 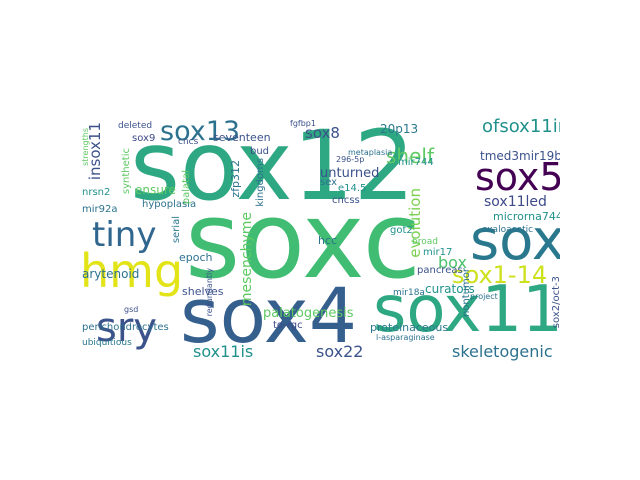 What do you see at coordinates (200, 132) in the screenshot?
I see `word-sox13: sox13` at bounding box center [200, 132].